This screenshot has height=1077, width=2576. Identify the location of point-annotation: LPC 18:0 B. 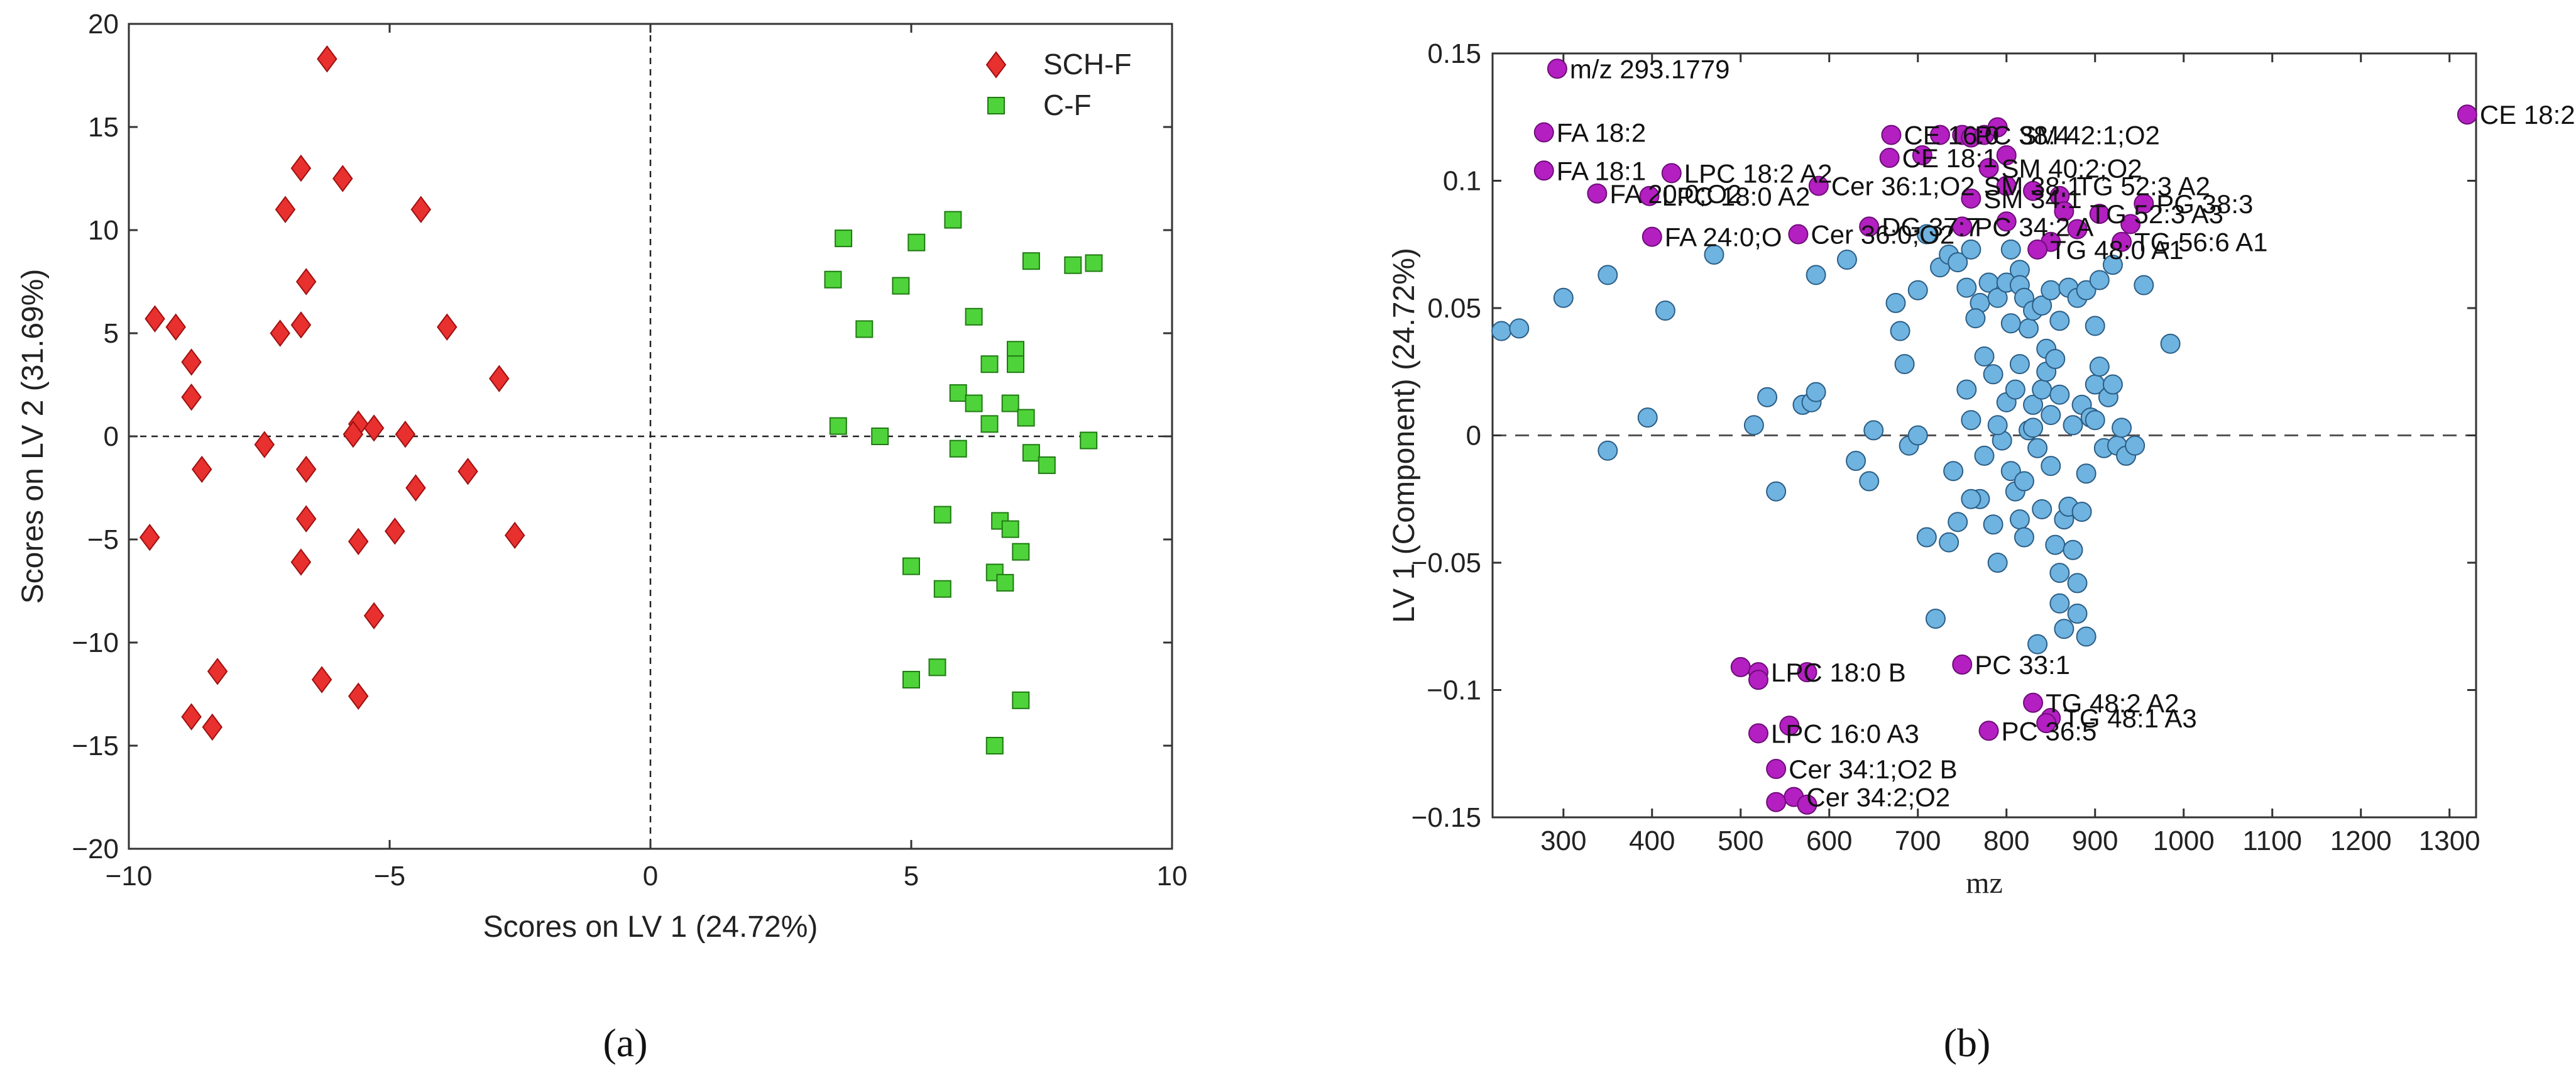
(1838, 672).